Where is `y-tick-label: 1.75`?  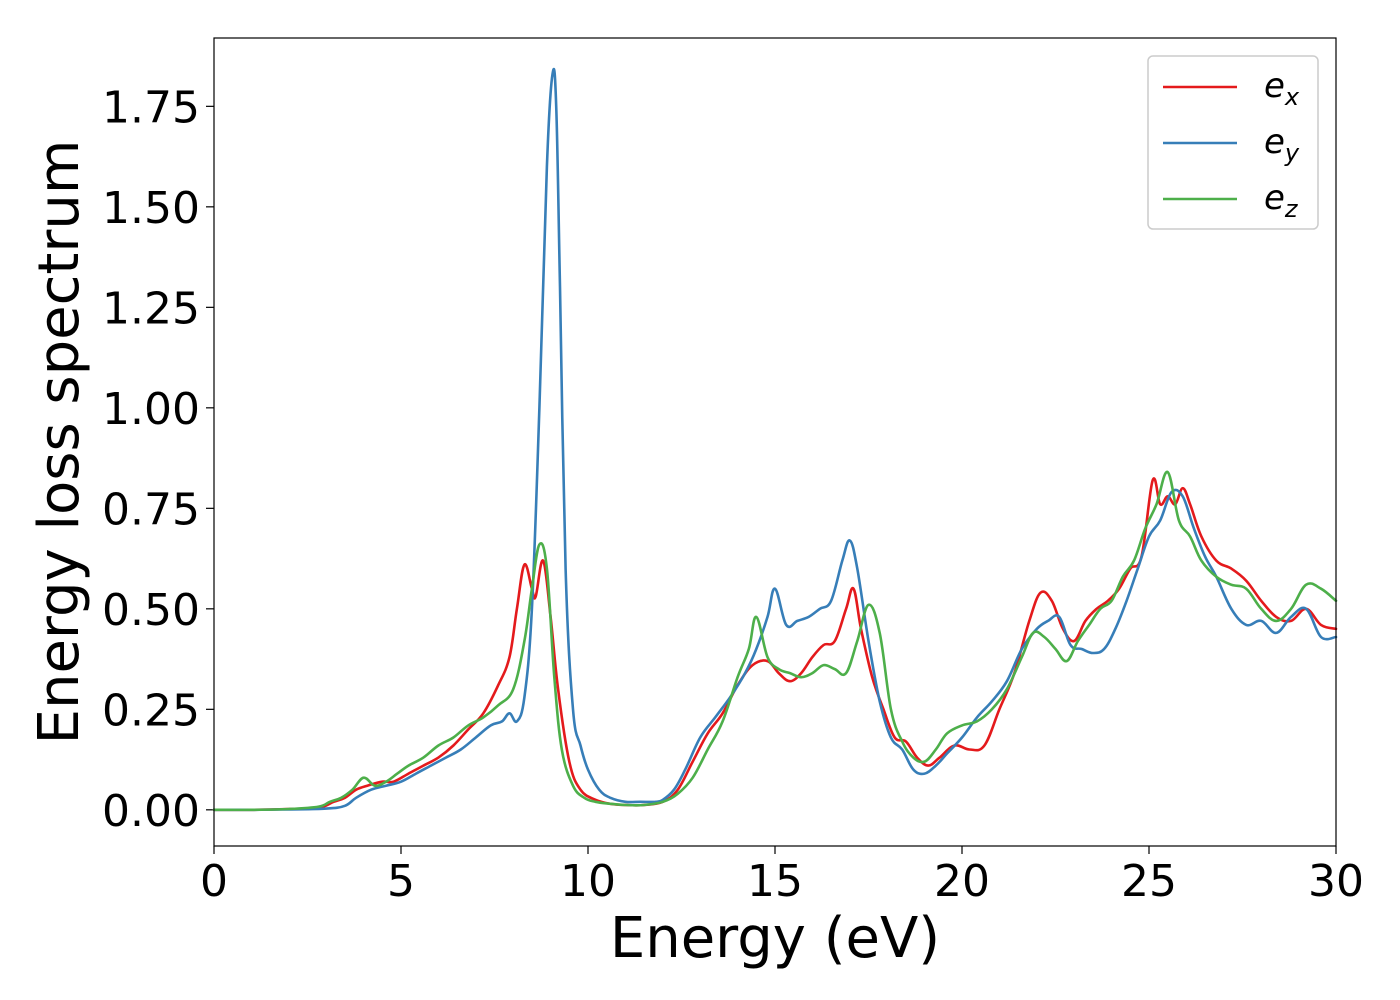 y-tick-label: 1.75 is located at coordinates (151, 107).